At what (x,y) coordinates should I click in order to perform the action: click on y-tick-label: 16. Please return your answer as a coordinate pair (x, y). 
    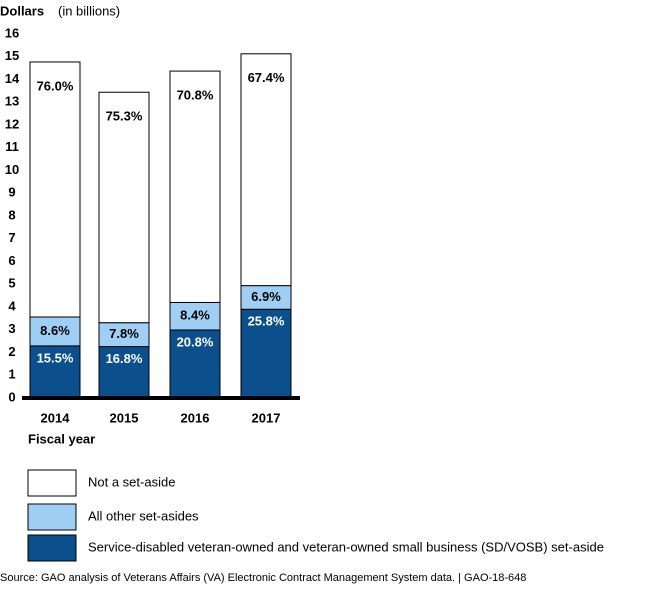
    Looking at the image, I should click on (12, 32).